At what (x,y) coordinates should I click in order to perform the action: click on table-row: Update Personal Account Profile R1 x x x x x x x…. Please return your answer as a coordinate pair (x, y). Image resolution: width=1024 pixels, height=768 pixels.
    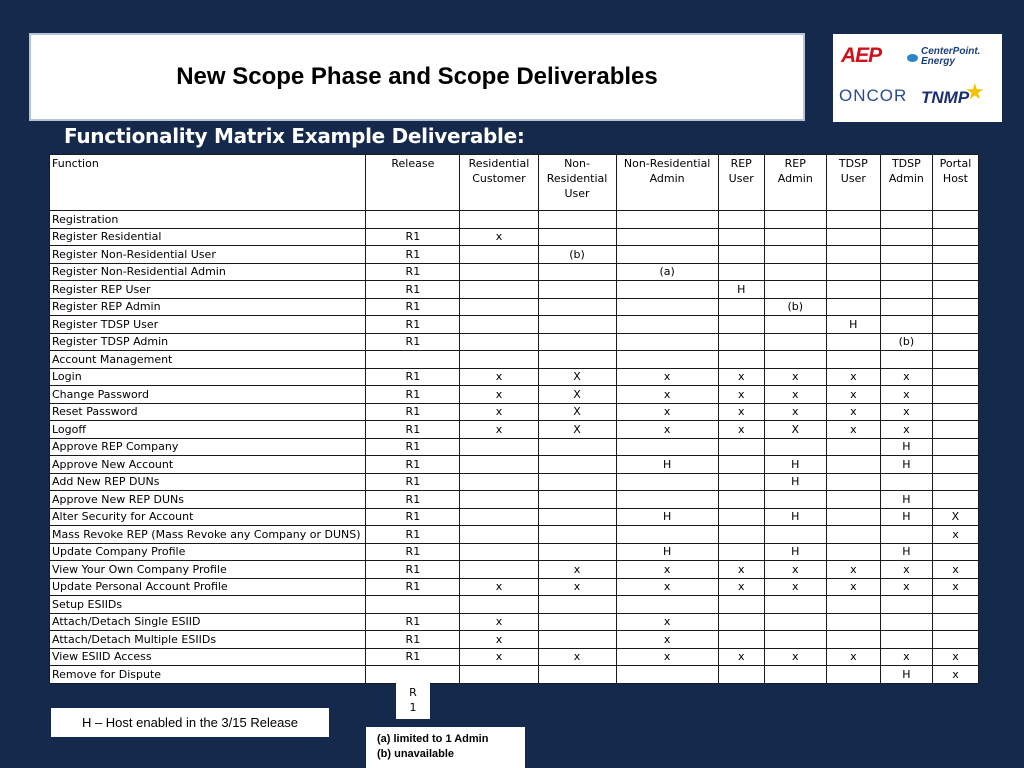
    Looking at the image, I should click on (514, 586).